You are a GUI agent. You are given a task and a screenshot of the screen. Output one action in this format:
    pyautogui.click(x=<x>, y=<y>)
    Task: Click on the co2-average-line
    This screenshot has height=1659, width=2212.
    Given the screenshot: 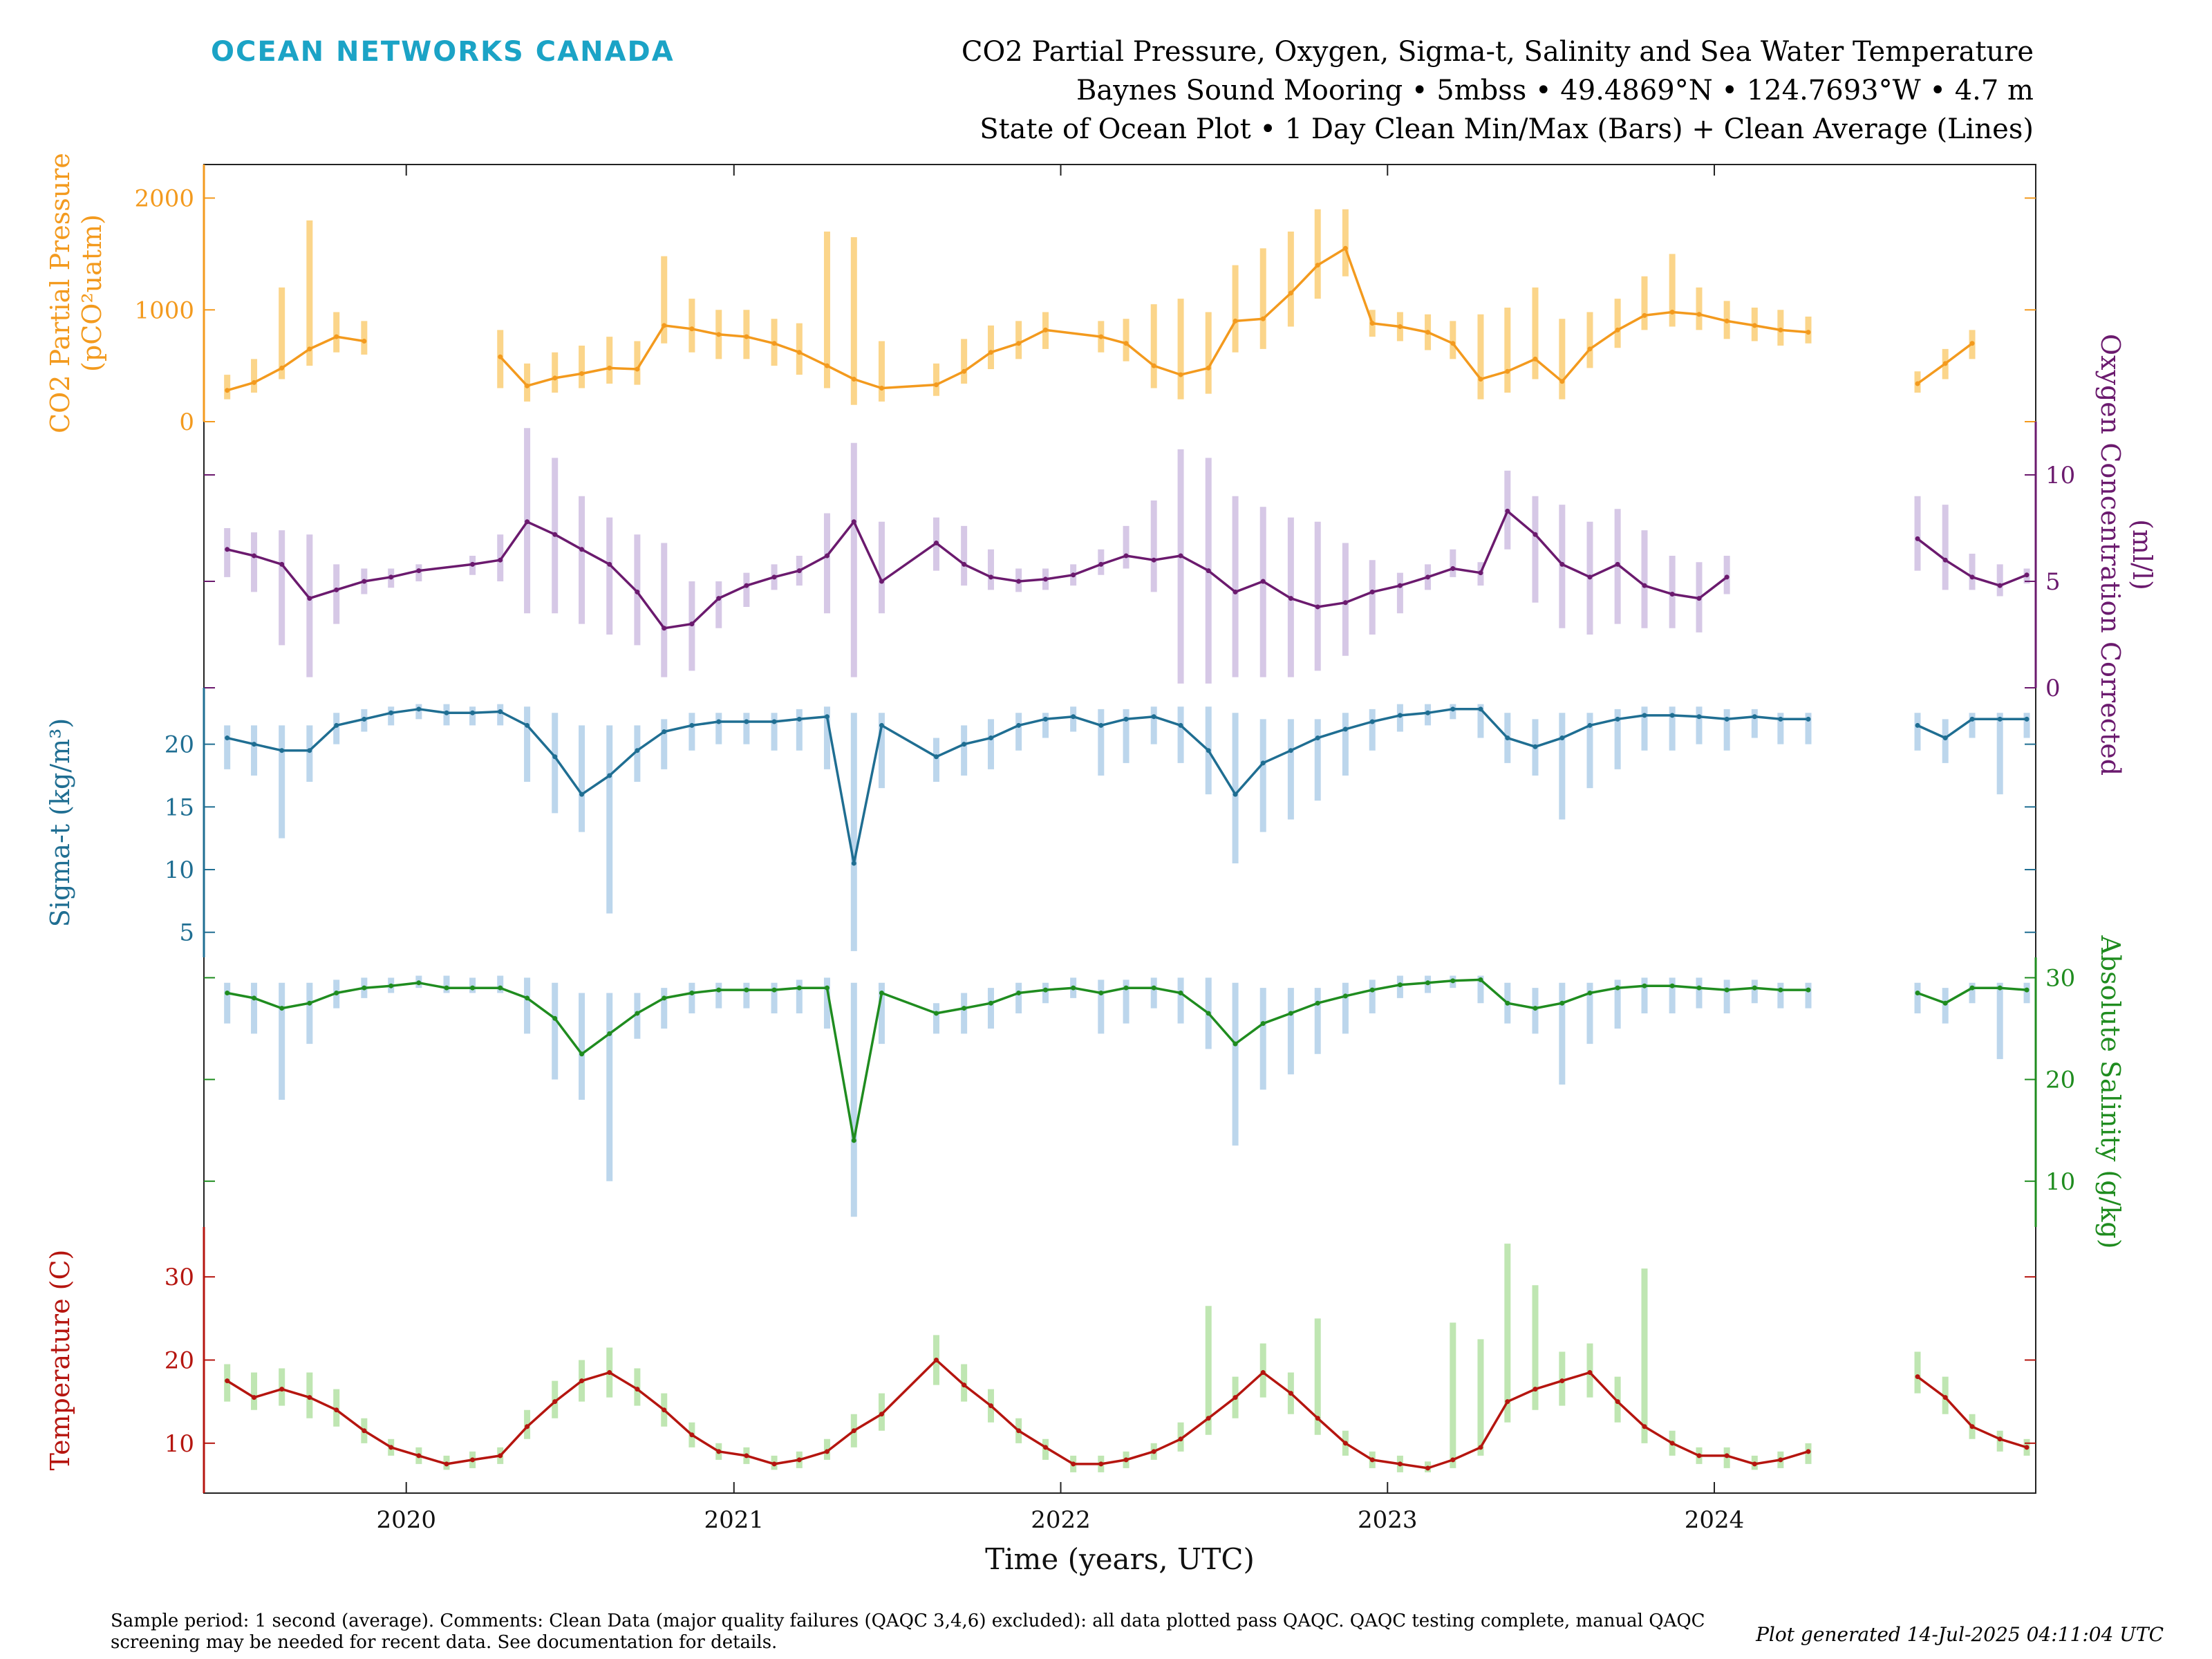 What is the action you would take?
    pyautogui.click(x=296, y=364)
    